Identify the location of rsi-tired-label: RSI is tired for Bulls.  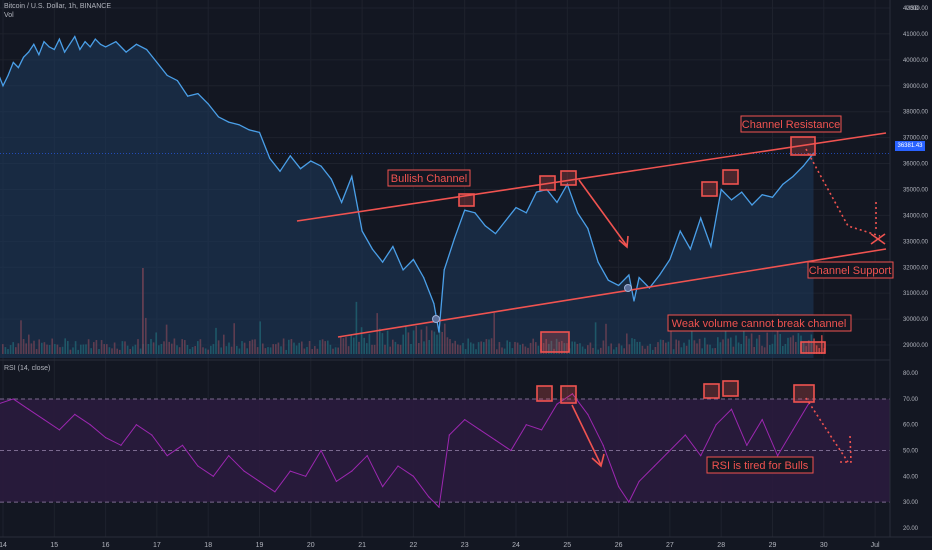
(760, 466).